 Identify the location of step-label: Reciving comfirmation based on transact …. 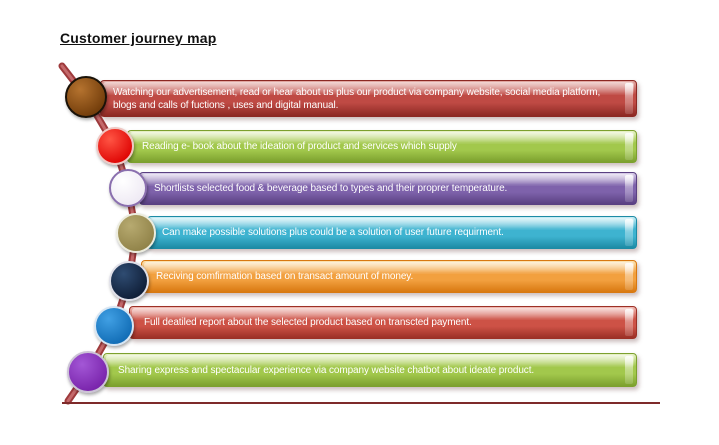
(285, 276).